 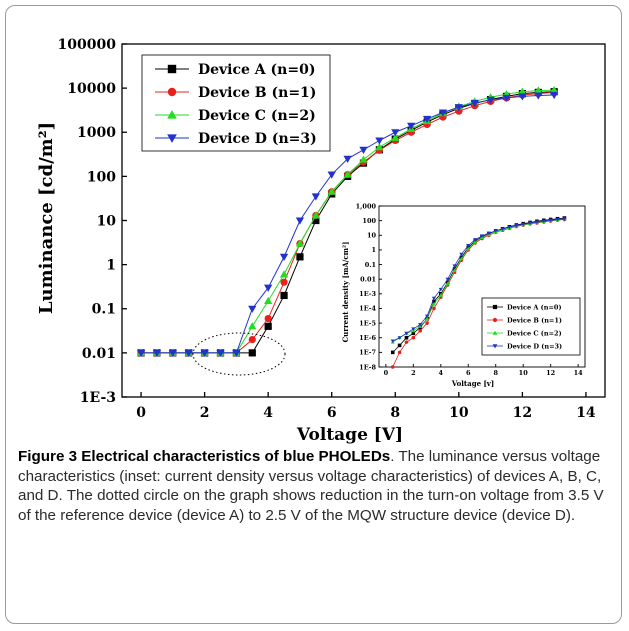 What do you see at coordinates (332, 413) in the screenshot?
I see `main-x-tick-label: 6` at bounding box center [332, 413].